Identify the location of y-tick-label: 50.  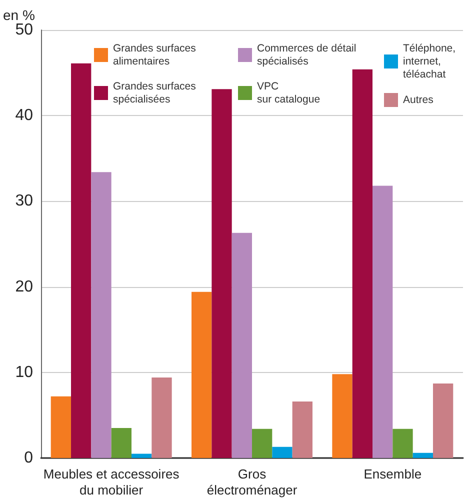
(24, 30).